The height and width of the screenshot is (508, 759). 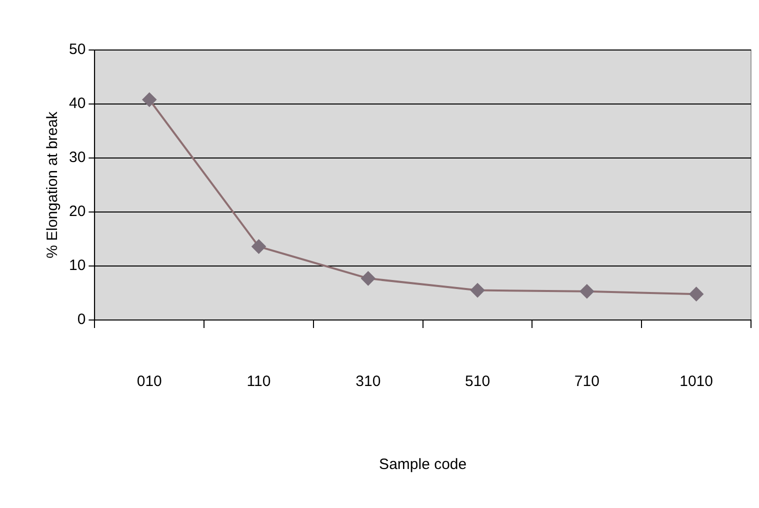 What do you see at coordinates (477, 381) in the screenshot?
I see `x-tick-label: 510` at bounding box center [477, 381].